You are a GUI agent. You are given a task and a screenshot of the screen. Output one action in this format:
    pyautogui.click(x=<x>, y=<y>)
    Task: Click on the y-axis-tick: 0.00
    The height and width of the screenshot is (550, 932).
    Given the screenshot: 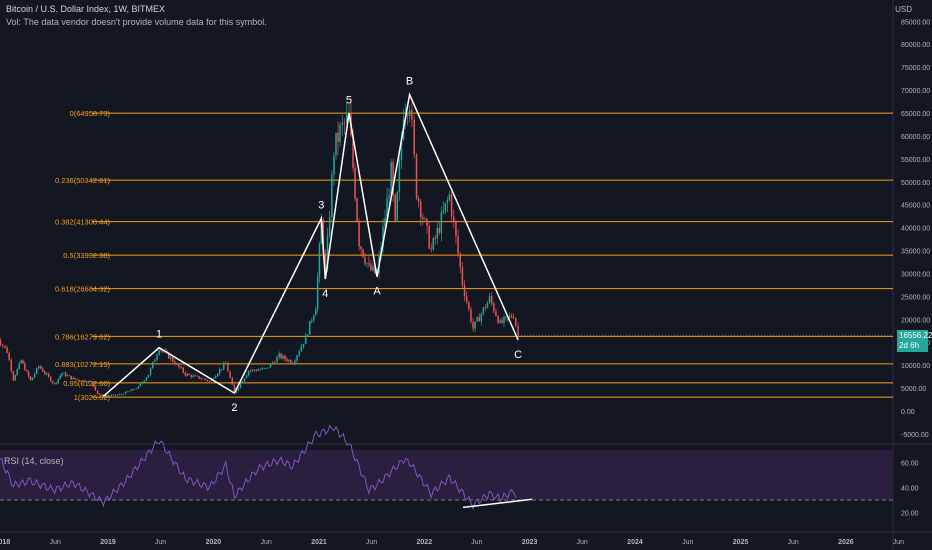 What is the action you would take?
    pyautogui.click(x=908, y=412)
    